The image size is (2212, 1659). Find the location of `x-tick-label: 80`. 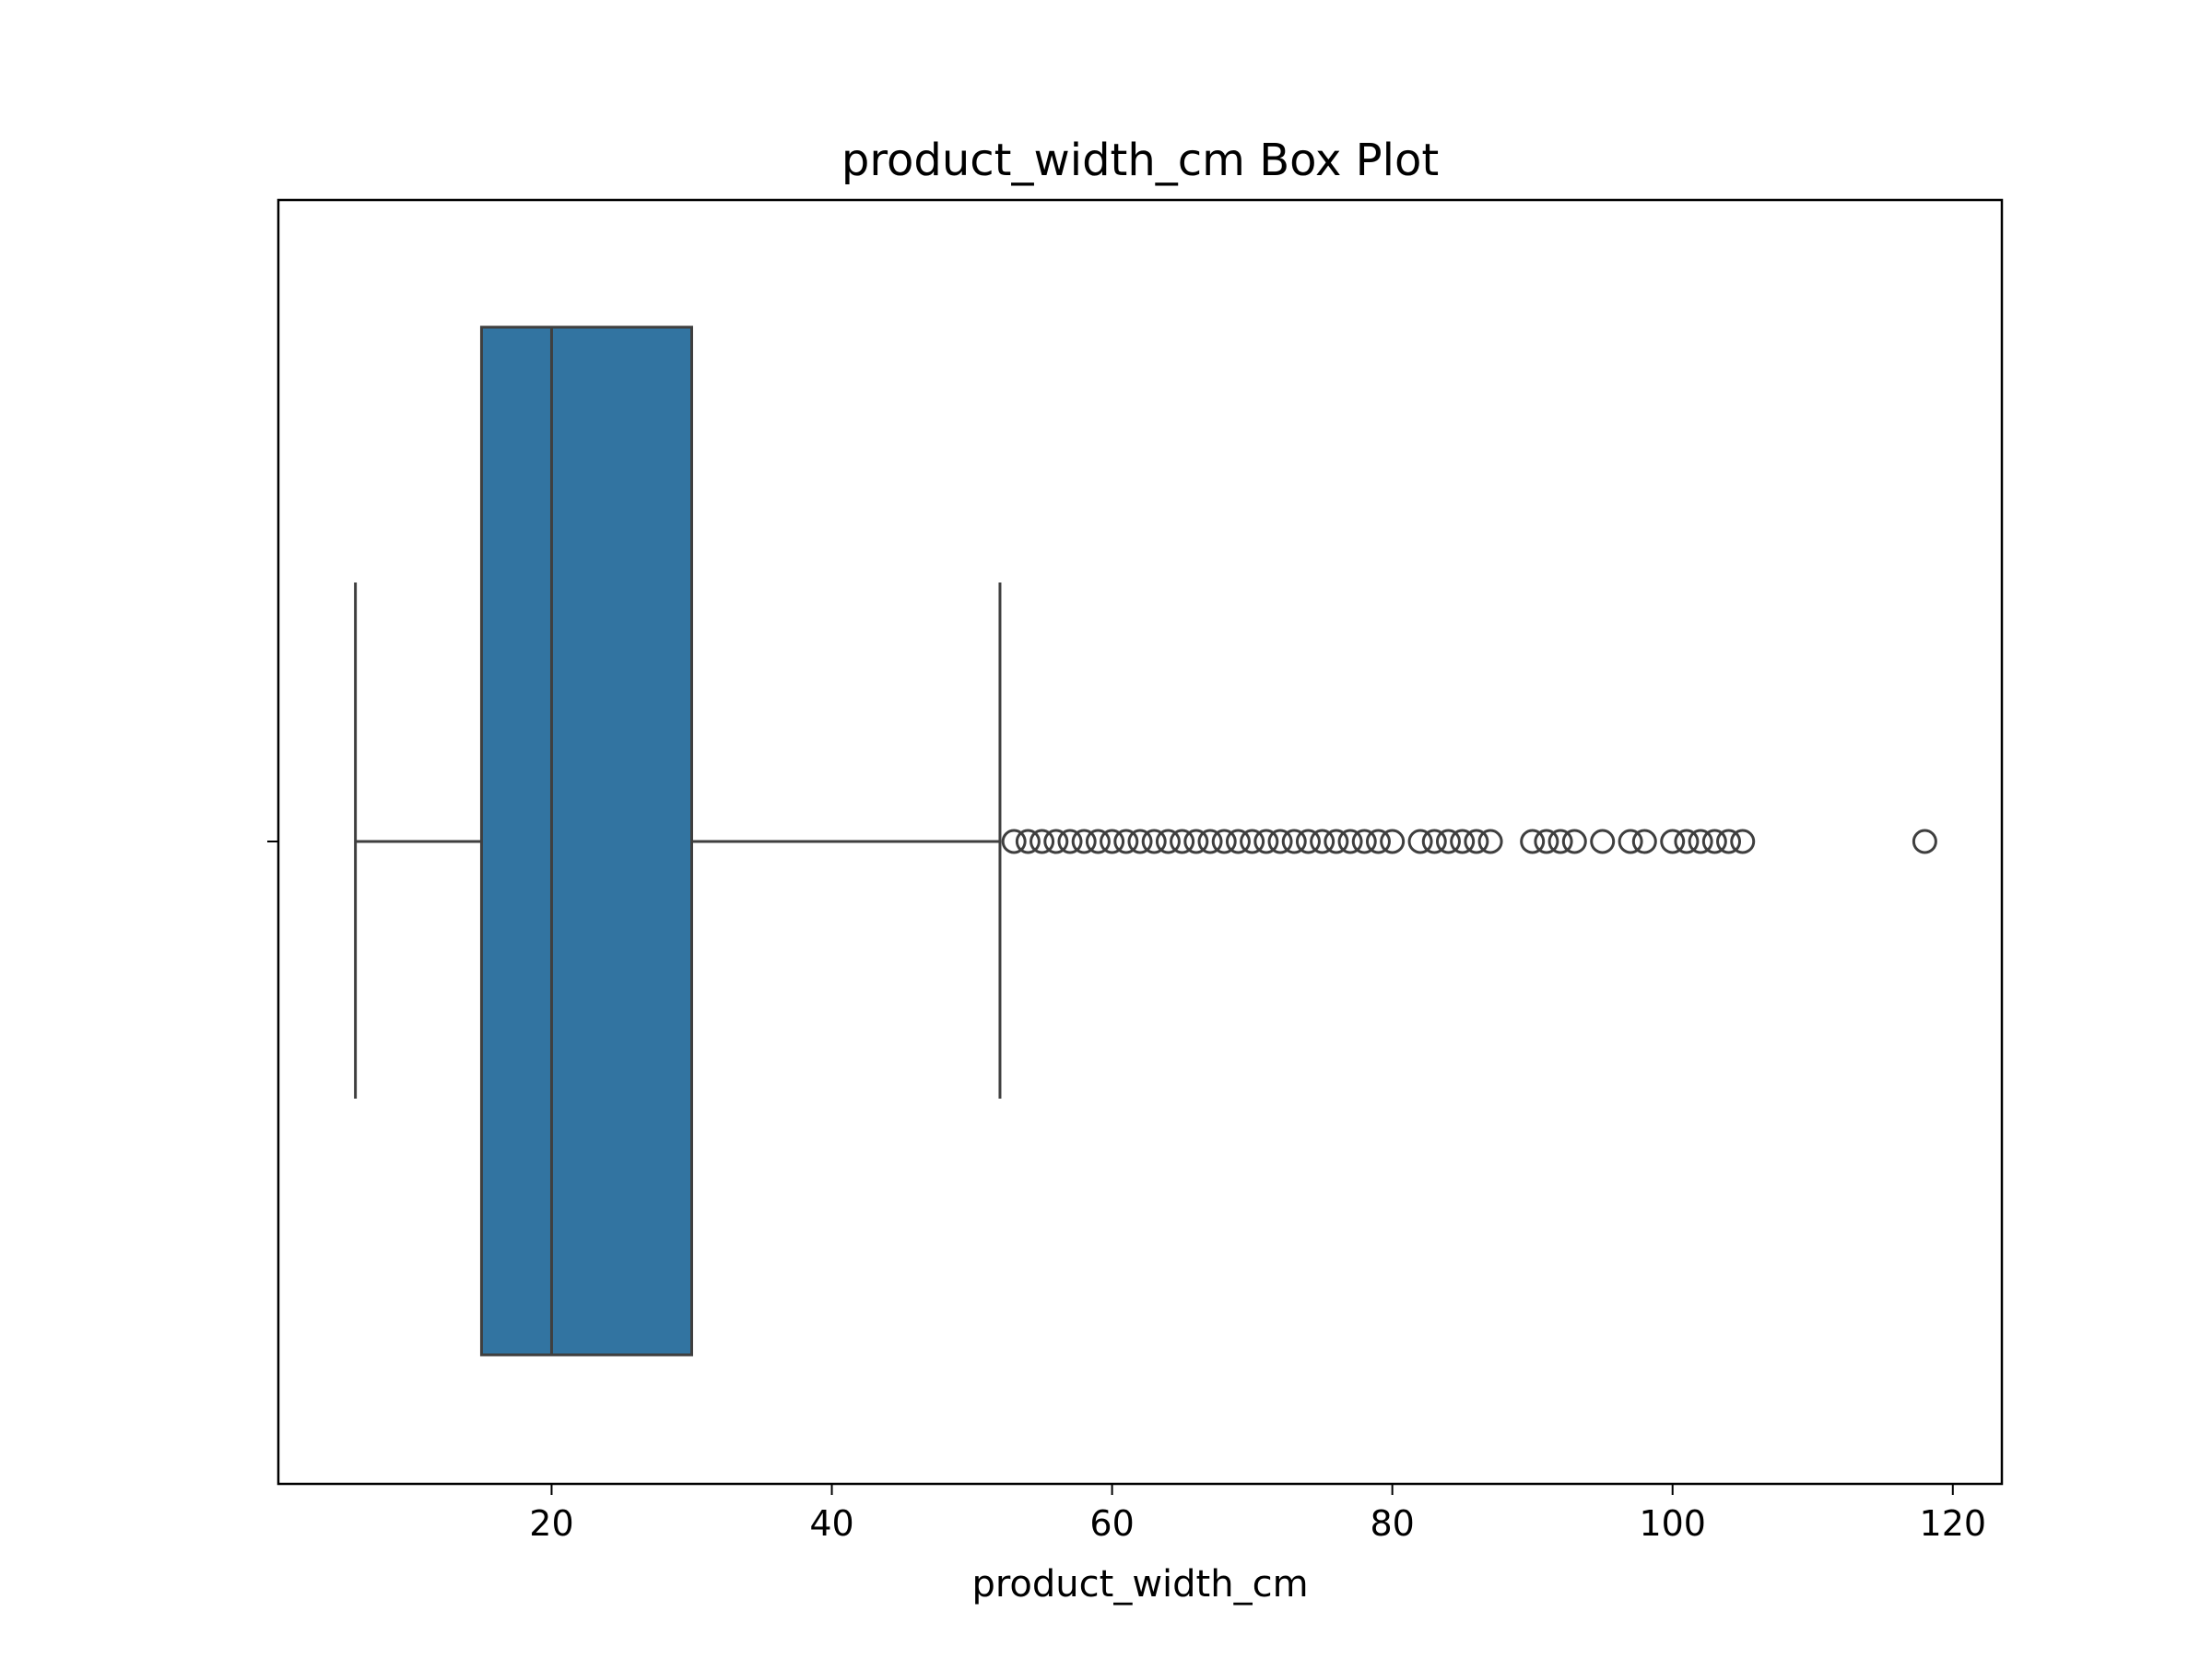

x-tick-label: 80 is located at coordinates (1392, 1523).